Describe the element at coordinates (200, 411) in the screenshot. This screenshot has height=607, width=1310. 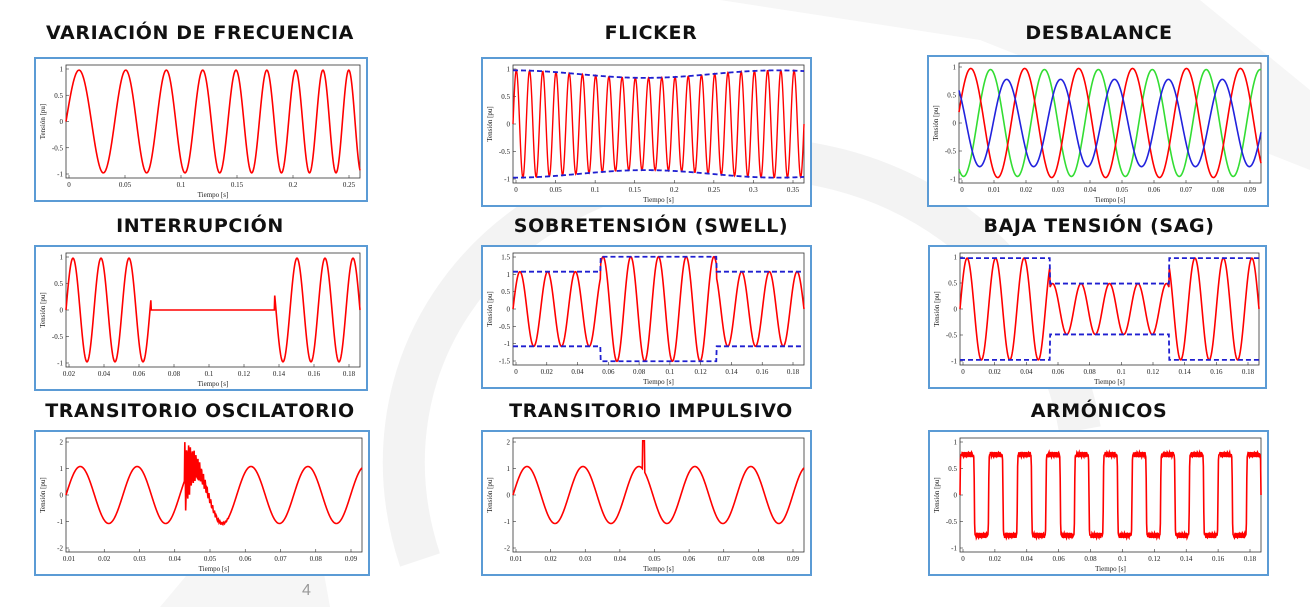
I see `panel-title: TRANSITORIO OSCILATORIO` at that location.